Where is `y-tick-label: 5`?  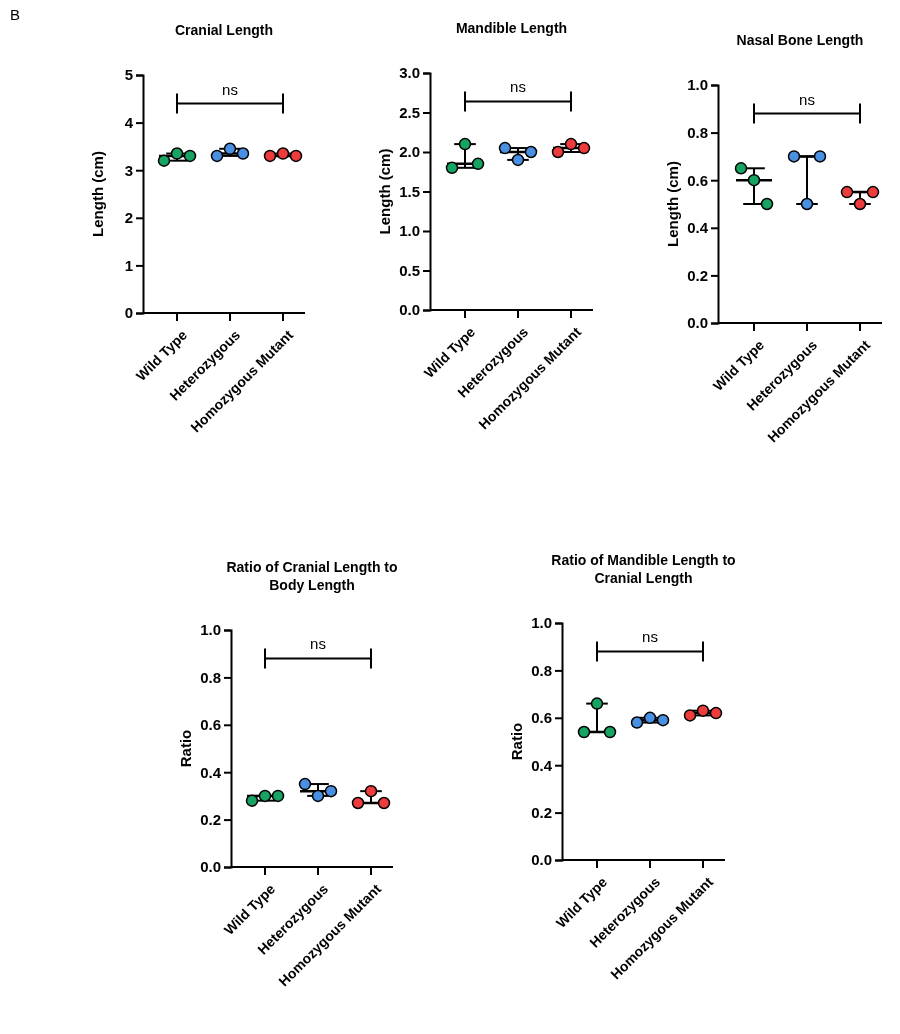
y-tick-label: 5 is located at coordinates (128, 75).